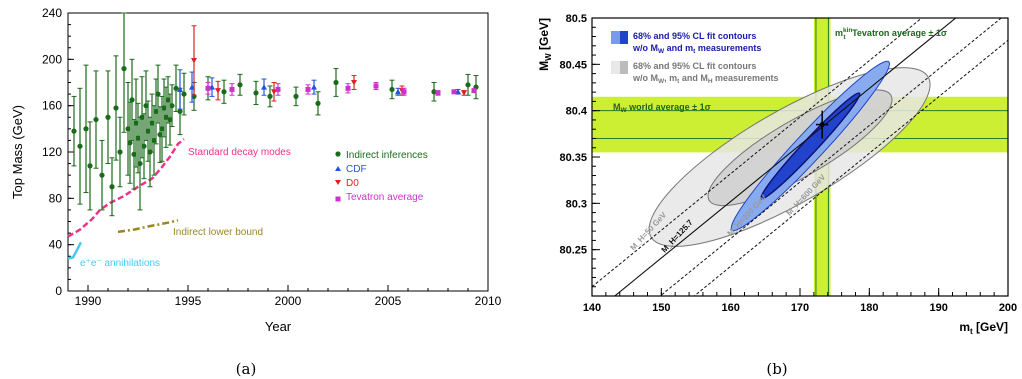 This screenshot has height=379, width=1022. Describe the element at coordinates (545, 44) in the screenshot. I see `plot-b-y-axis-label: MW [GeV]` at that location.